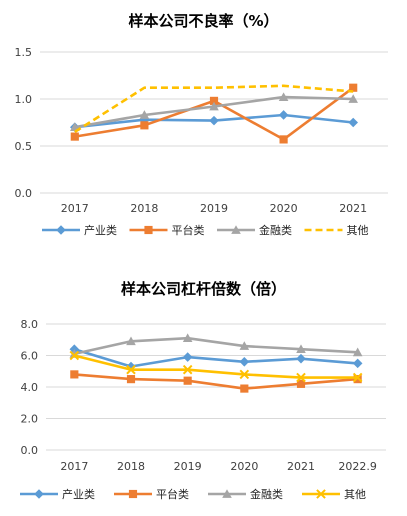  Describe the element at coordinates (24, 99) in the screenshot. I see `y-tick-label: 1.0` at that location.